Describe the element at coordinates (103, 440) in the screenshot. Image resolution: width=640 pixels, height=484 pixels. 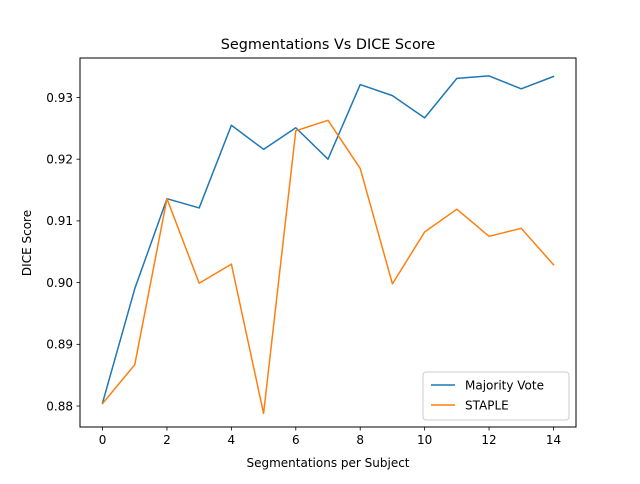
I see `x-tick-label: 0` at that location.